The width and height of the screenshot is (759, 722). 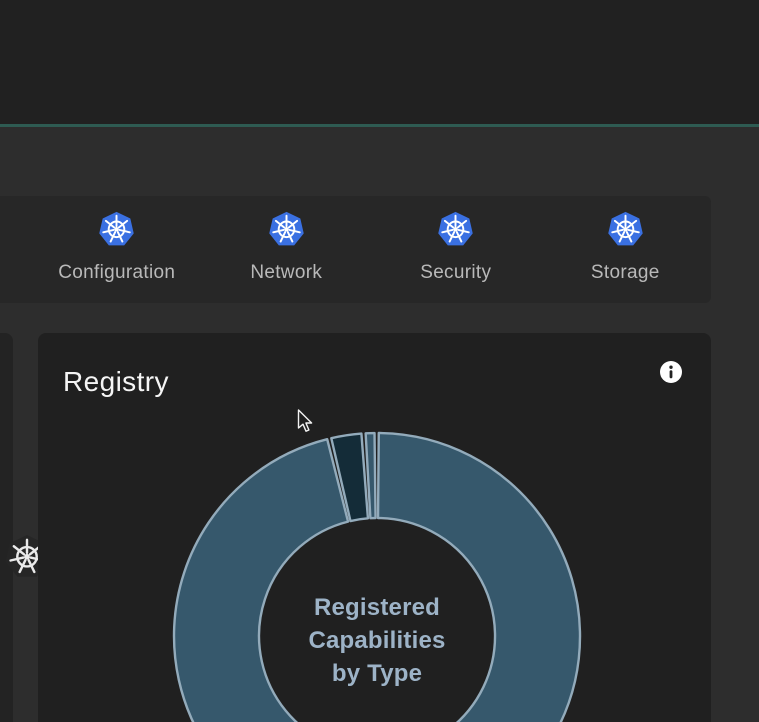 I want to click on left-card-fragment, so click(x=6, y=527).